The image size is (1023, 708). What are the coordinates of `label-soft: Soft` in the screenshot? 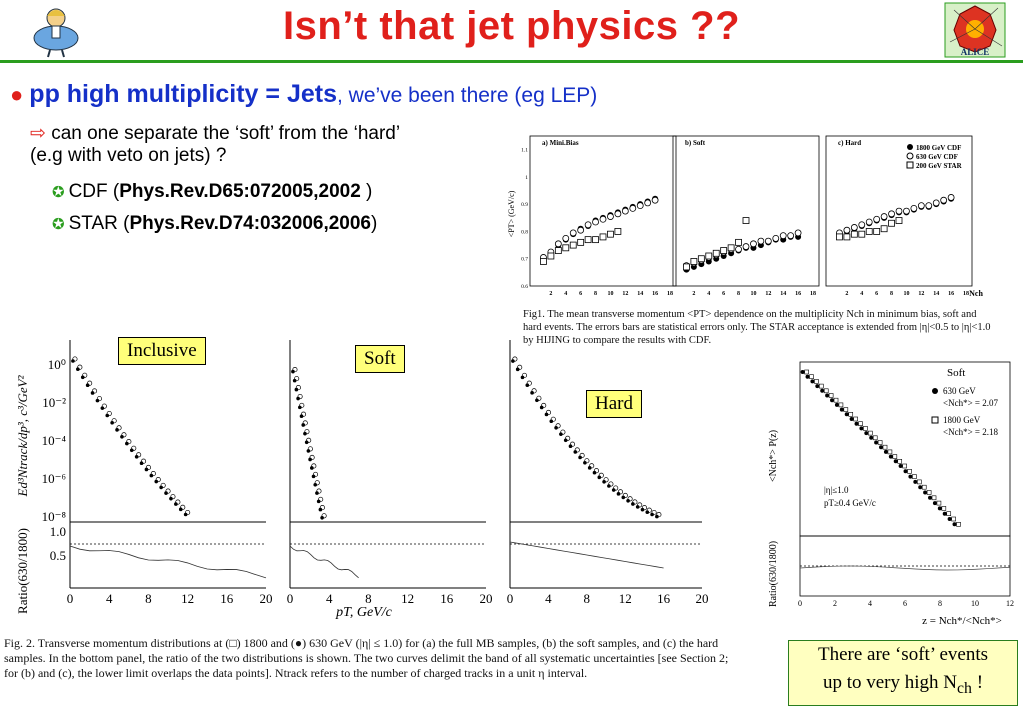 It's located at (380, 359).